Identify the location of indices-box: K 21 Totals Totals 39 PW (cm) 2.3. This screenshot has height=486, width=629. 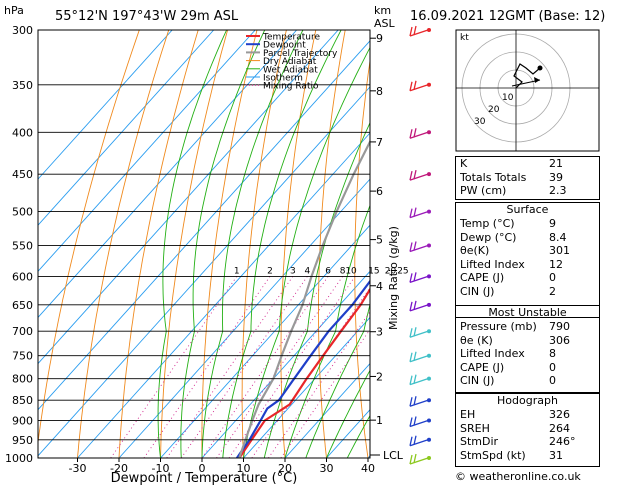
(527, 178).